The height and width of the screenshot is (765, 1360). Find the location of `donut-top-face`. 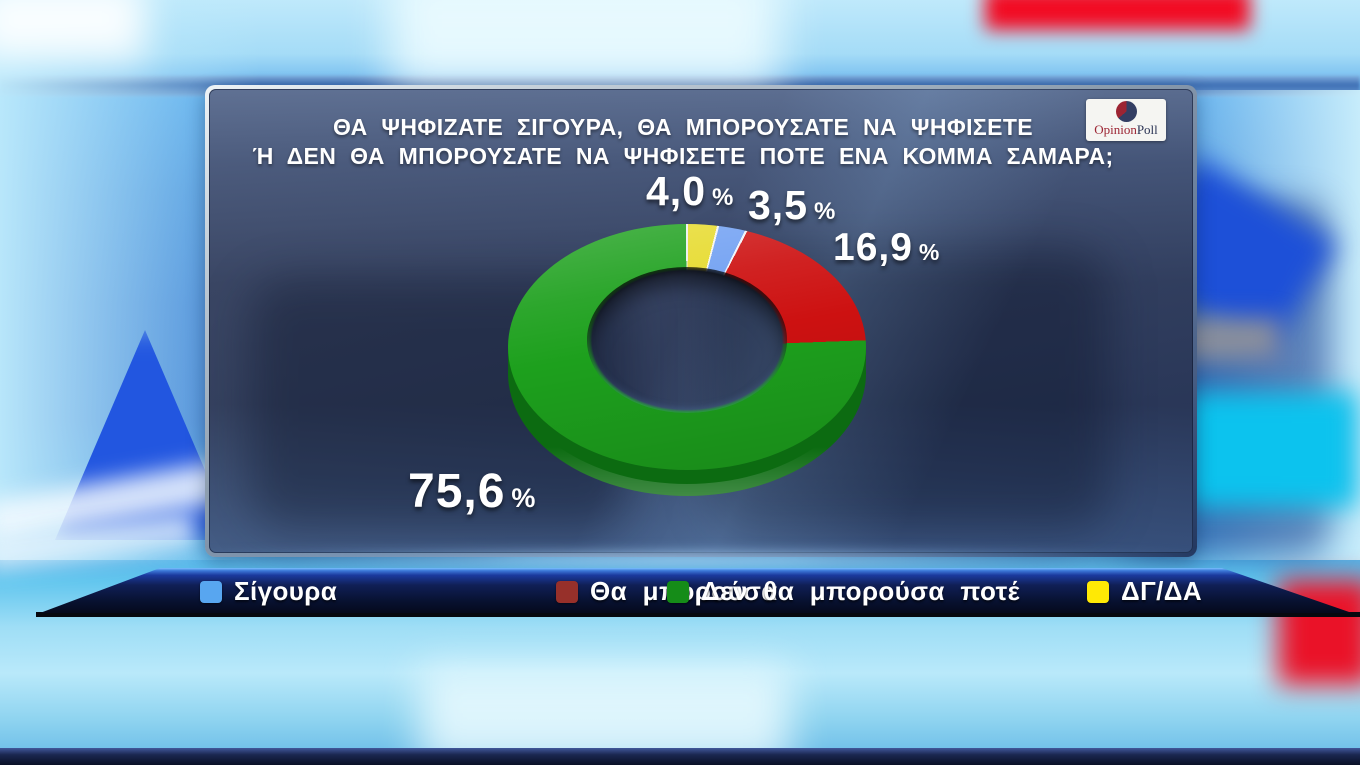

donut-top-face is located at coordinates (687, 347).